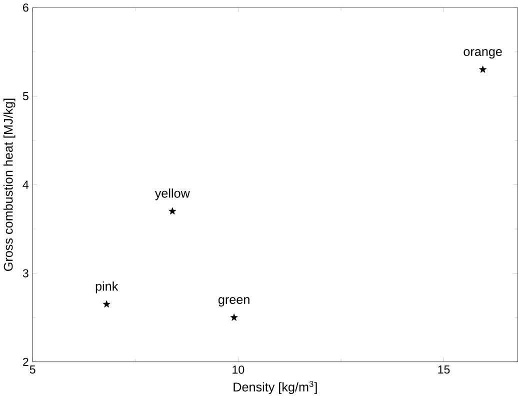 This screenshot has width=518, height=398. I want to click on y-tick-label: 3, so click(25, 273).